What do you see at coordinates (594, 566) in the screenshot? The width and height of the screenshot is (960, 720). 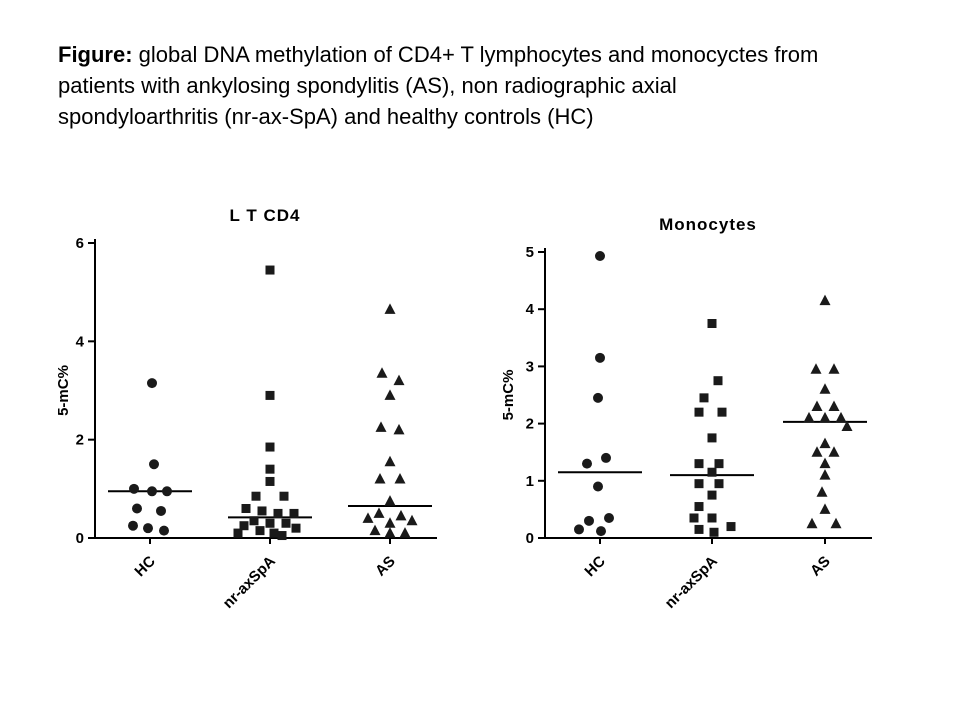 I see `x-group-label: HC` at bounding box center [594, 566].